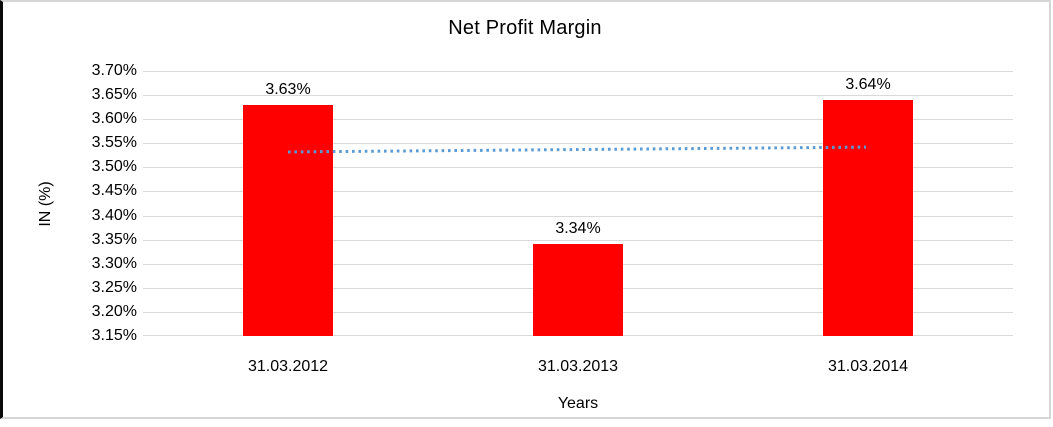 This screenshot has height=427, width=1053. Describe the element at coordinates (578, 229) in the screenshot. I see `bar-value-label: 3.34%` at that location.